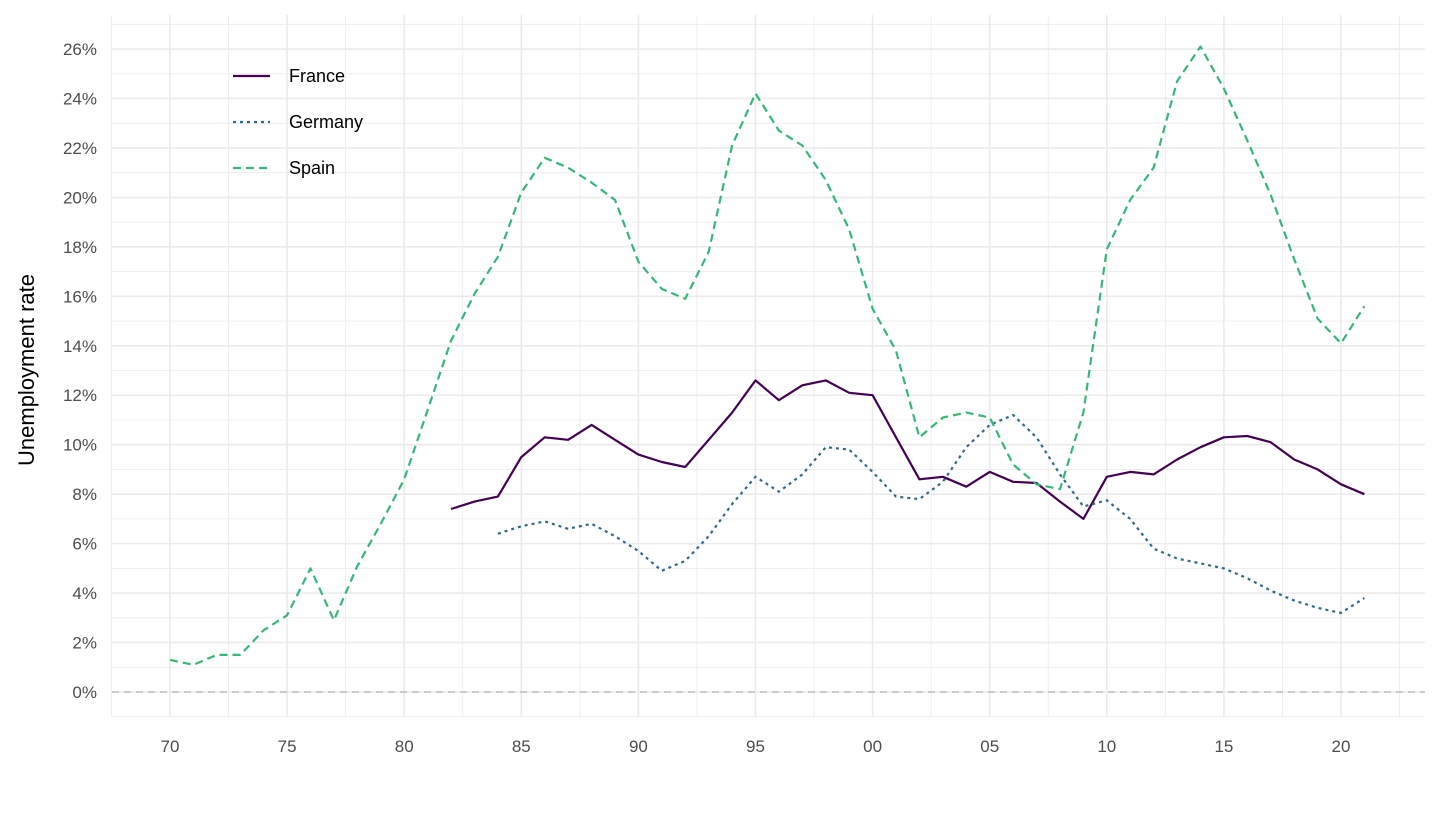 The width and height of the screenshot is (1440, 815). Describe the element at coordinates (80, 445) in the screenshot. I see `y-tick-label: 10%` at that location.